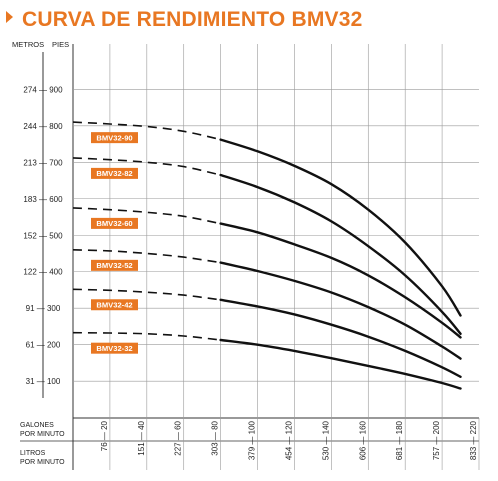 This screenshot has height=481, width=498. What do you see at coordinates (9, 17) in the screenshot?
I see `title-arrow-icon` at bounding box center [9, 17].